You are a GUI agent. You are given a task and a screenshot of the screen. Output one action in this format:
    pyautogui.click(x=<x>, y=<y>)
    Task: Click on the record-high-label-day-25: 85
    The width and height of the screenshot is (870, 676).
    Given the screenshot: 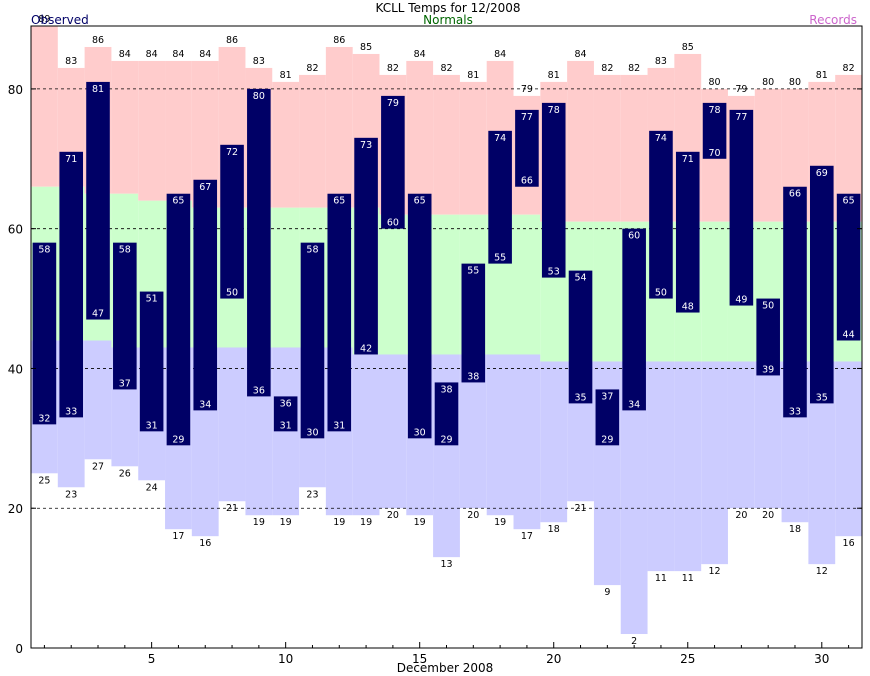 What is the action you would take?
    pyautogui.click(x=688, y=47)
    